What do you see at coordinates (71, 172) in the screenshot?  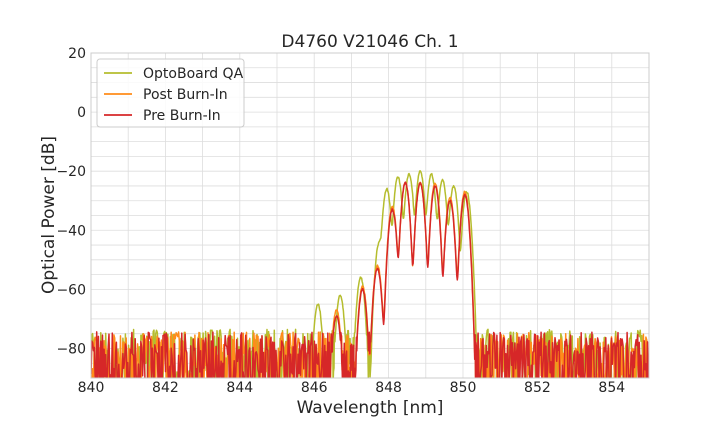 I see `y-tick-label: −20` at bounding box center [71, 172].